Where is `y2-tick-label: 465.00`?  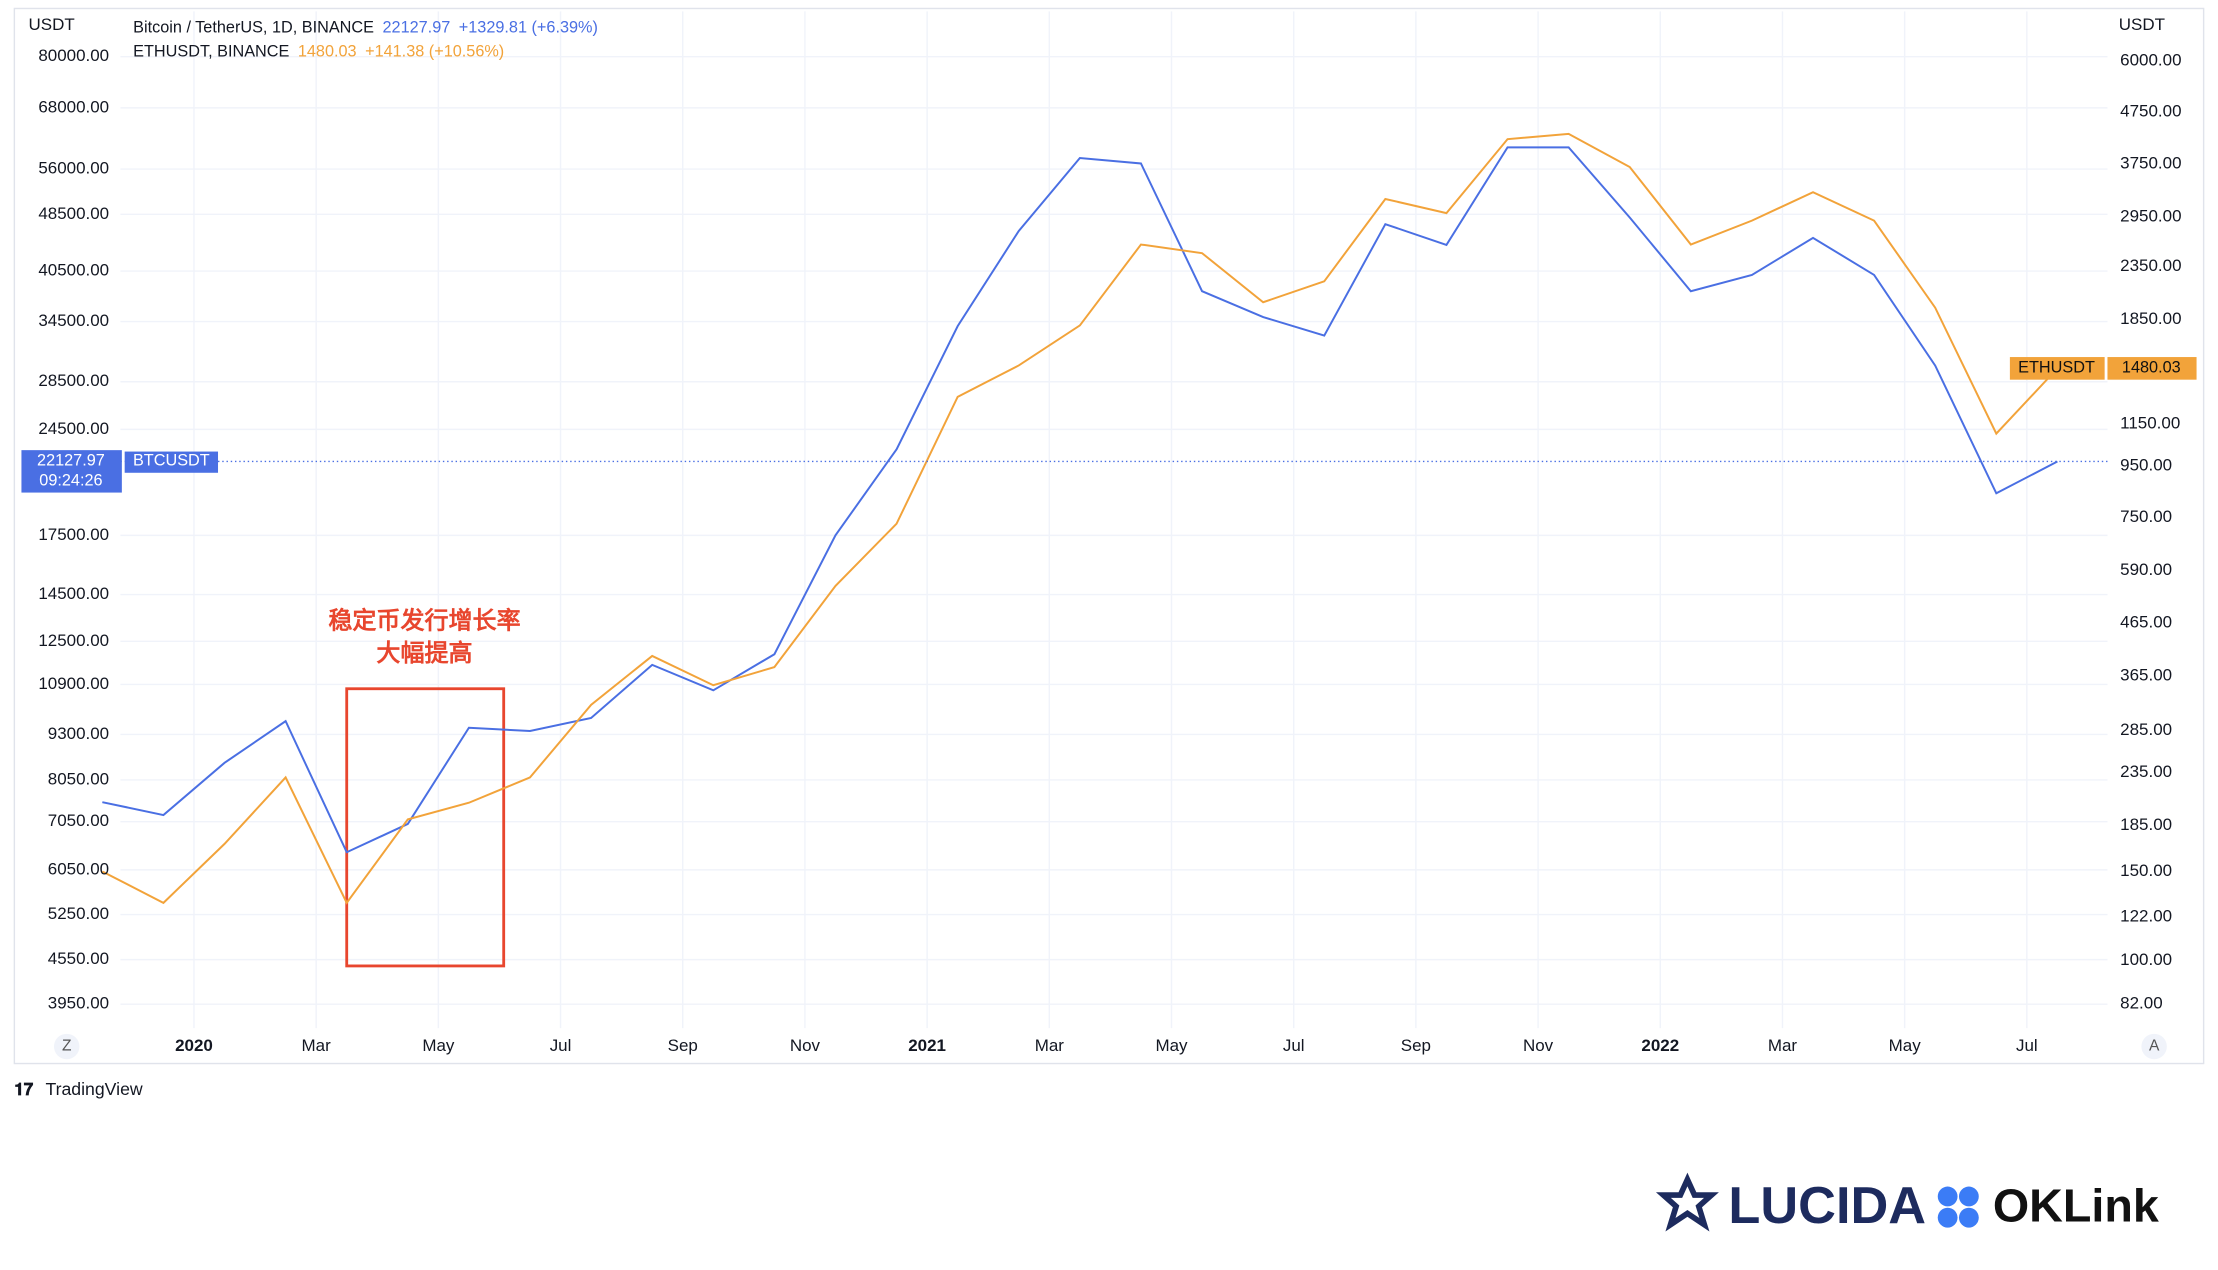
y2-tick-label: 465.00 is located at coordinates (2146, 621).